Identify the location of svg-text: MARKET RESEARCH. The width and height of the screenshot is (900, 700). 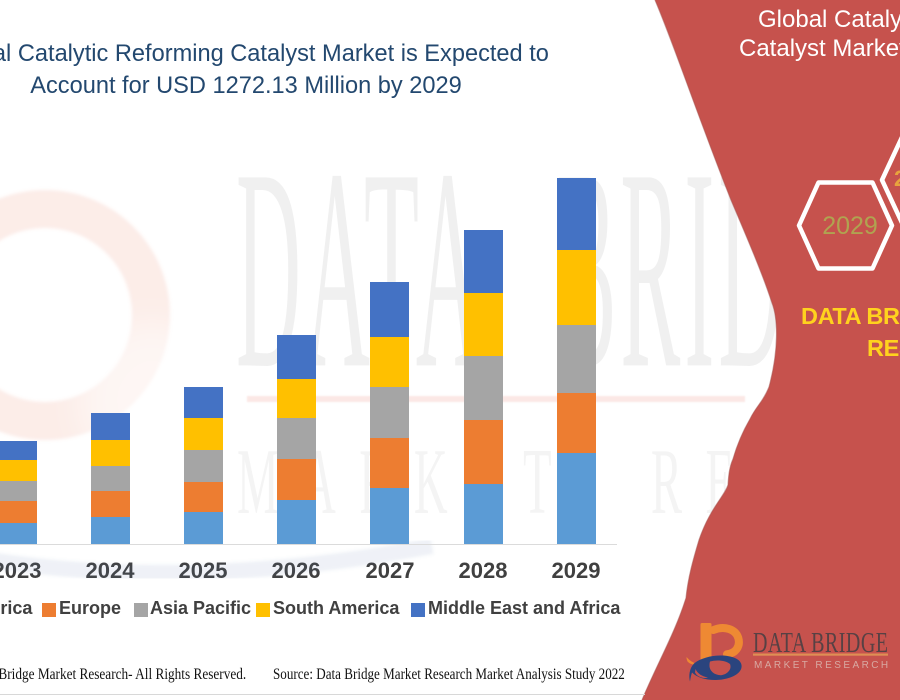
(822, 665).